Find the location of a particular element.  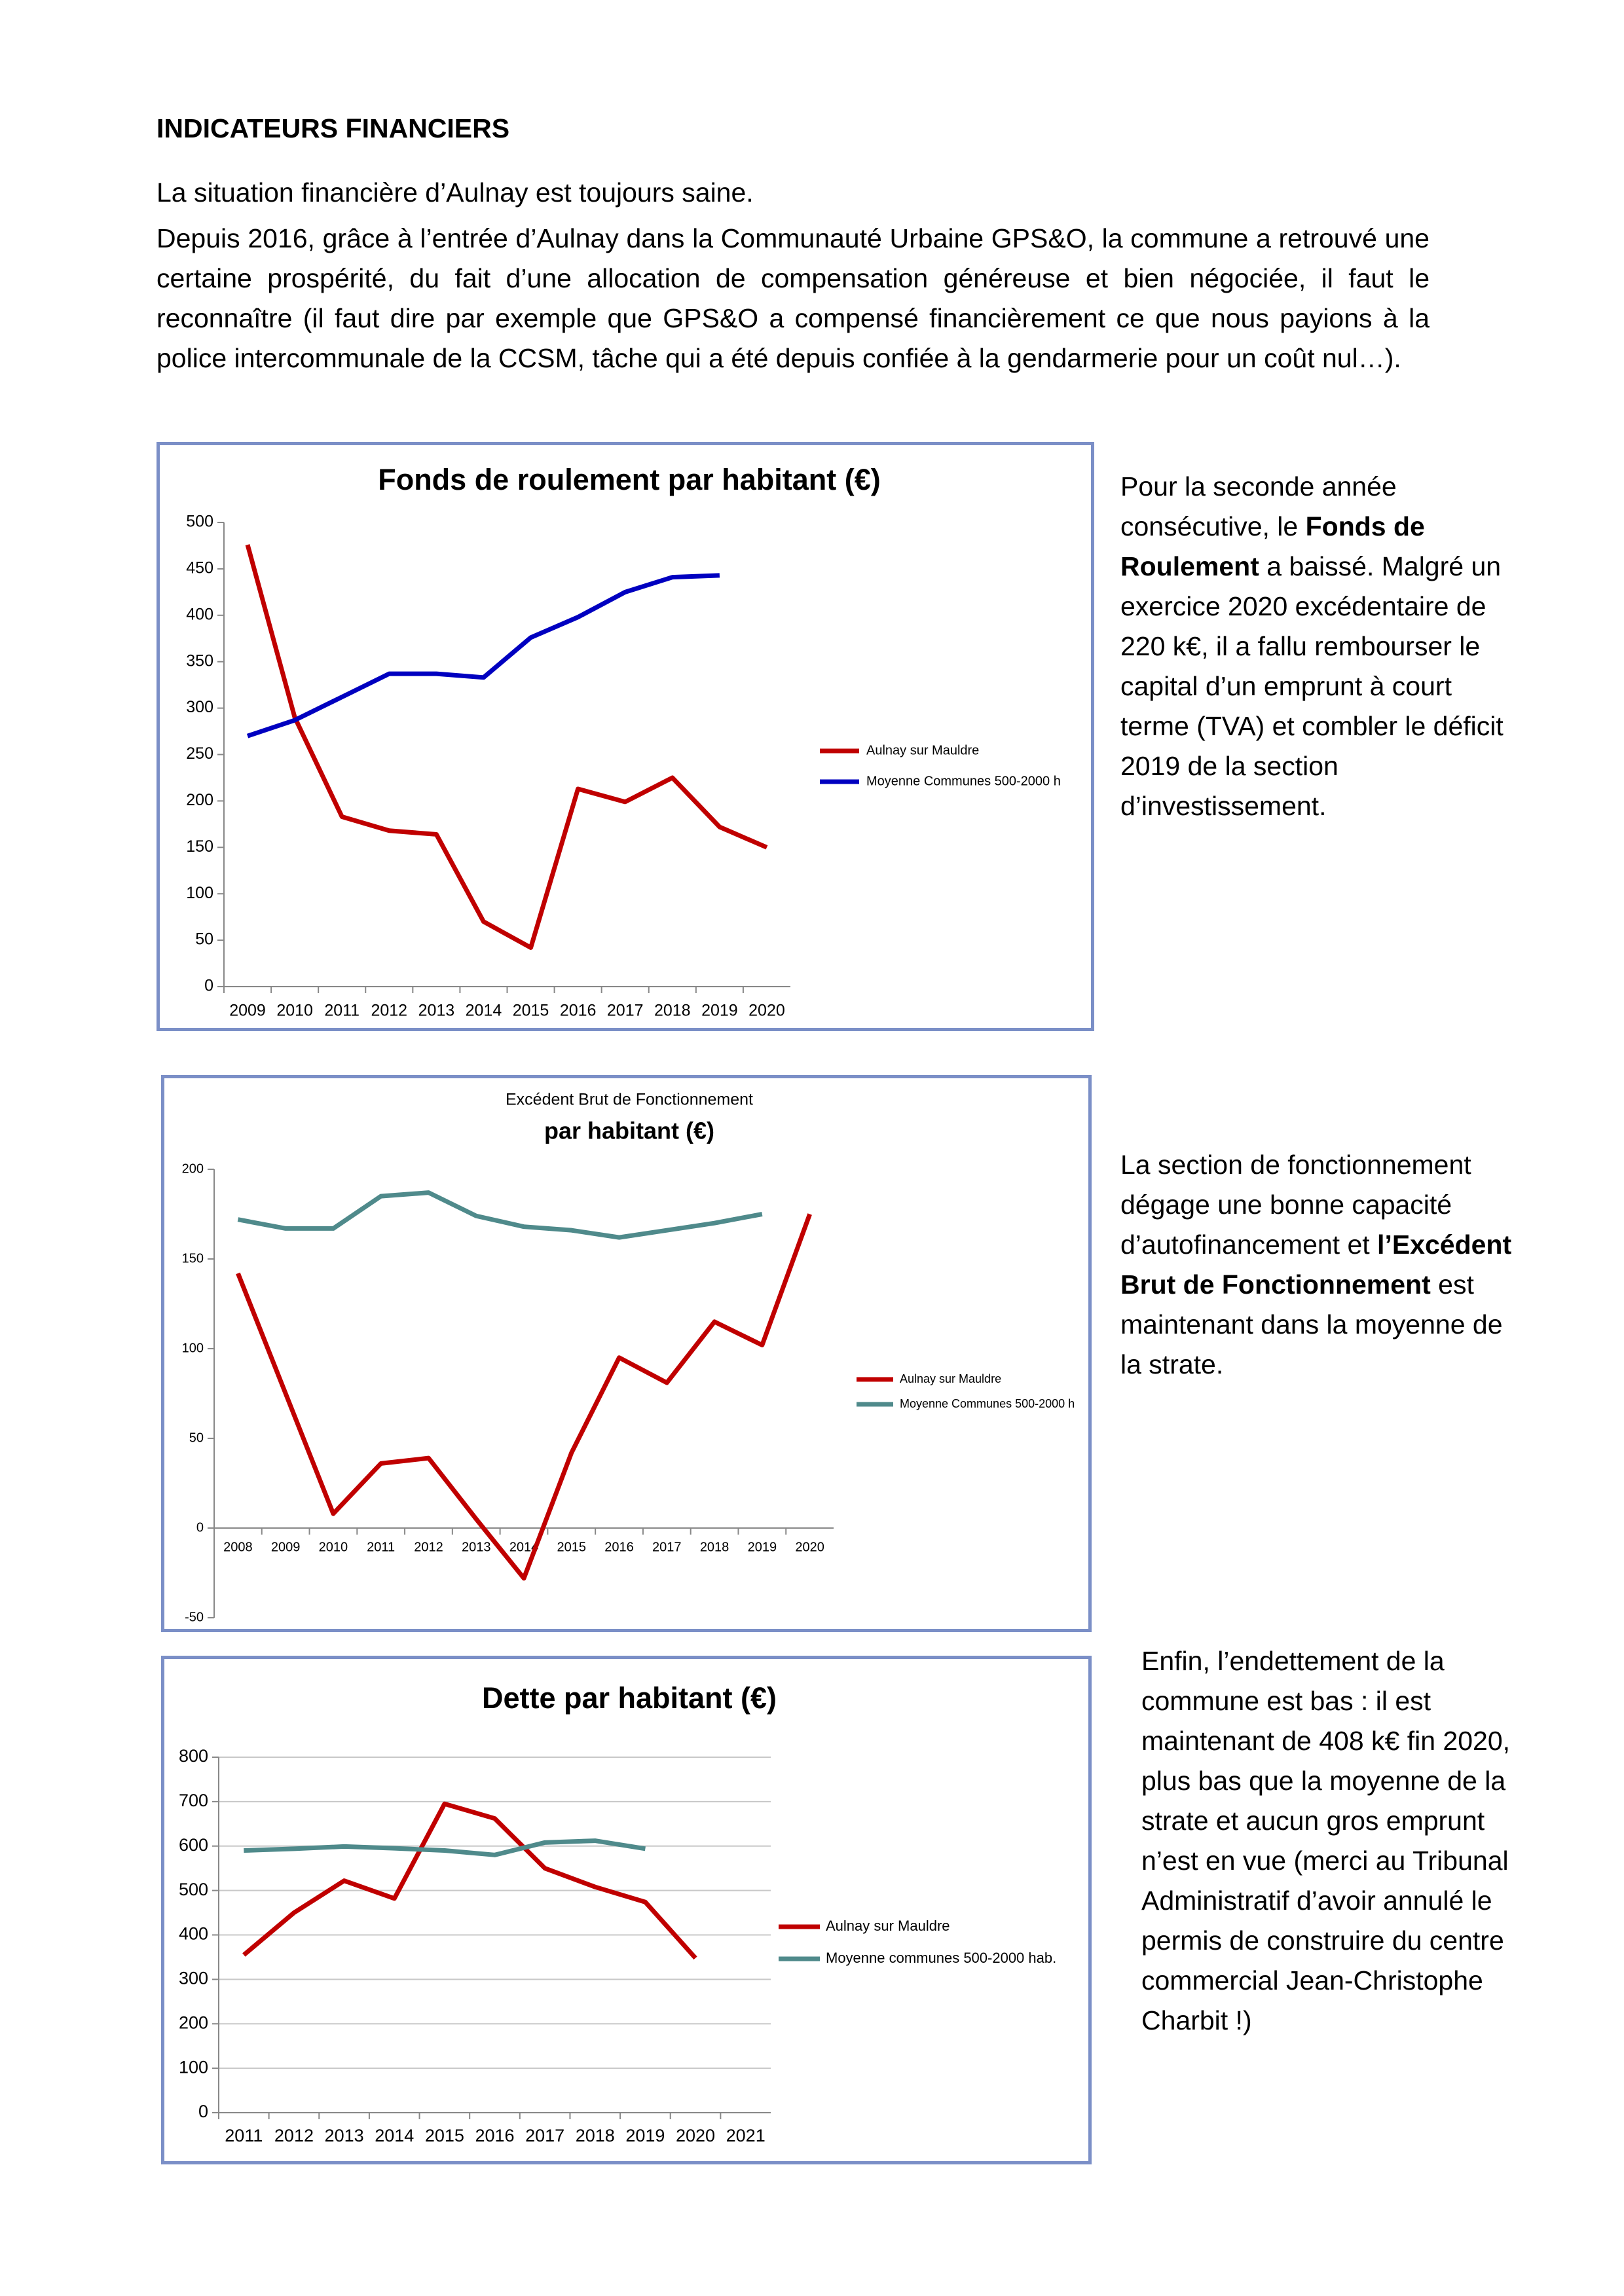

legend-label: Moyenne communes 500-2000 hab. is located at coordinates (941, 1958).